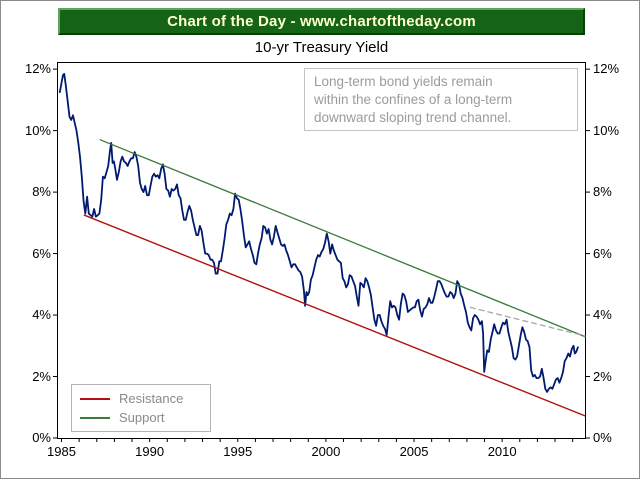 Image resolution: width=640 pixels, height=479 pixels. Describe the element at coordinates (602, 315) in the screenshot. I see `y-tick-label-right: 4%` at that location.